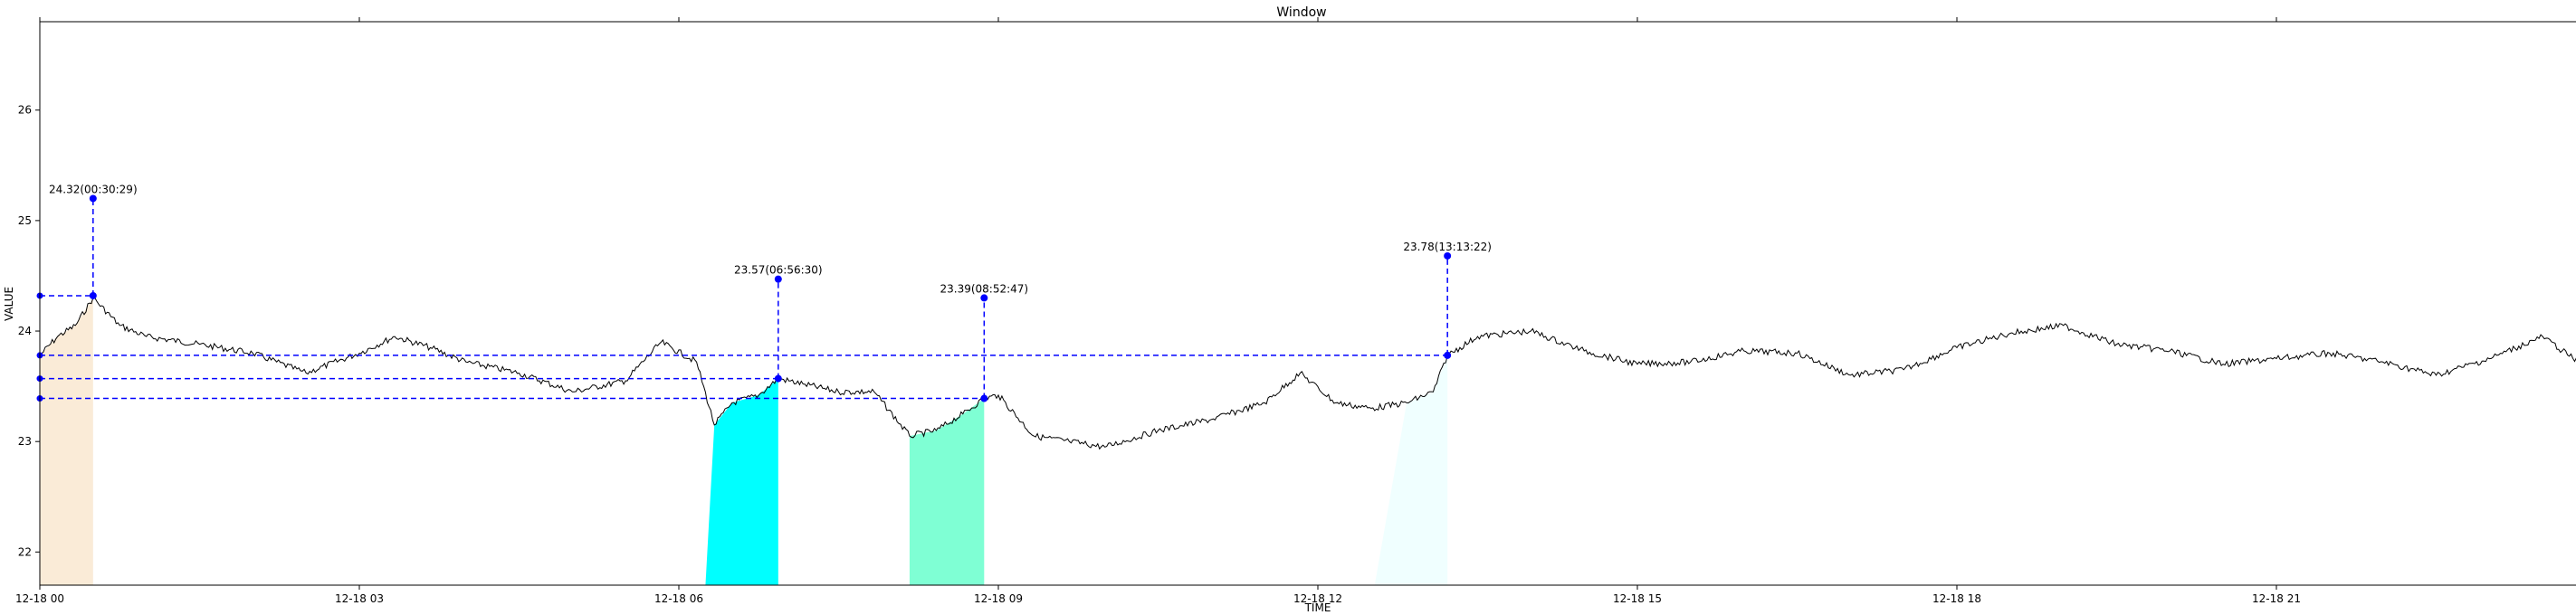  Describe the element at coordinates (9, 304) in the screenshot. I see `y-axis-title: VALUE` at that location.